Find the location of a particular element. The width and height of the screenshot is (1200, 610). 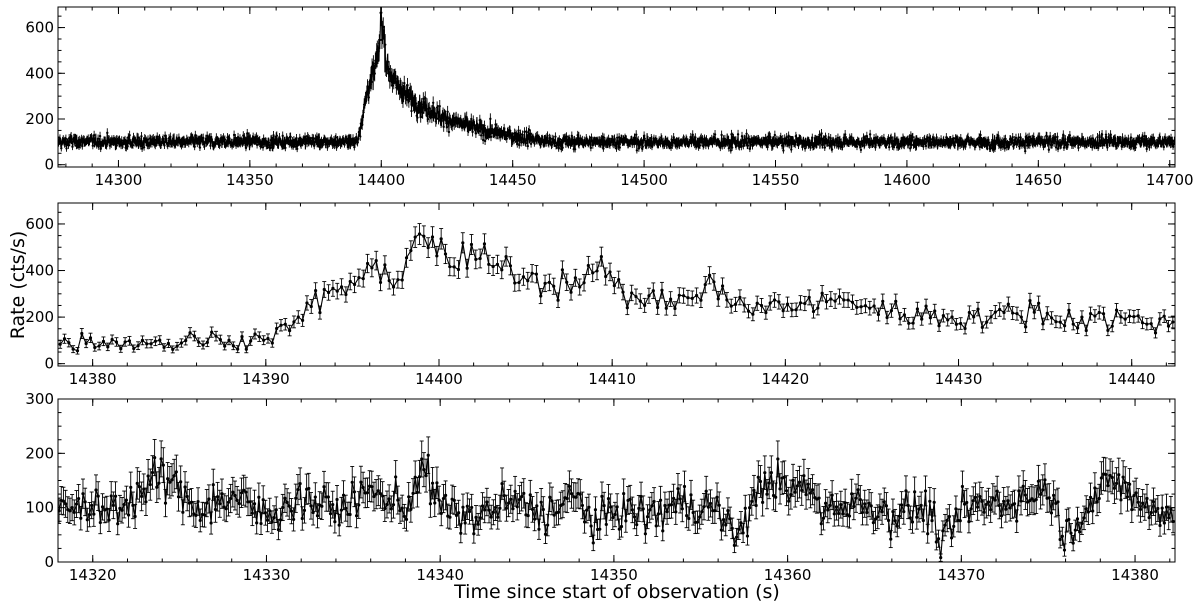

x-tick-label: 14400 is located at coordinates (381, 180).